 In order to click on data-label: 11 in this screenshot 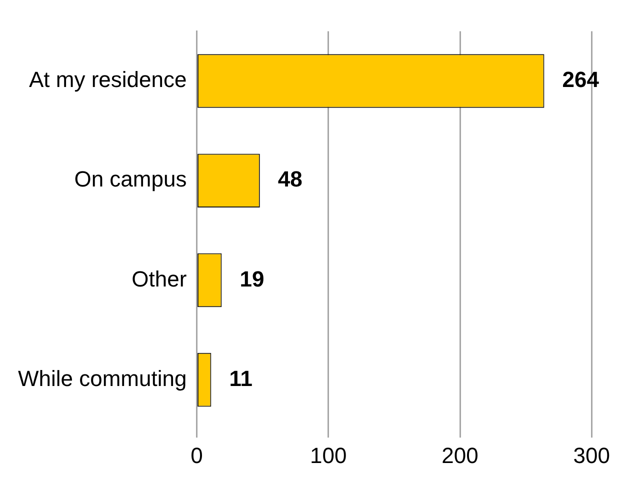, I will do `click(240, 378)`.